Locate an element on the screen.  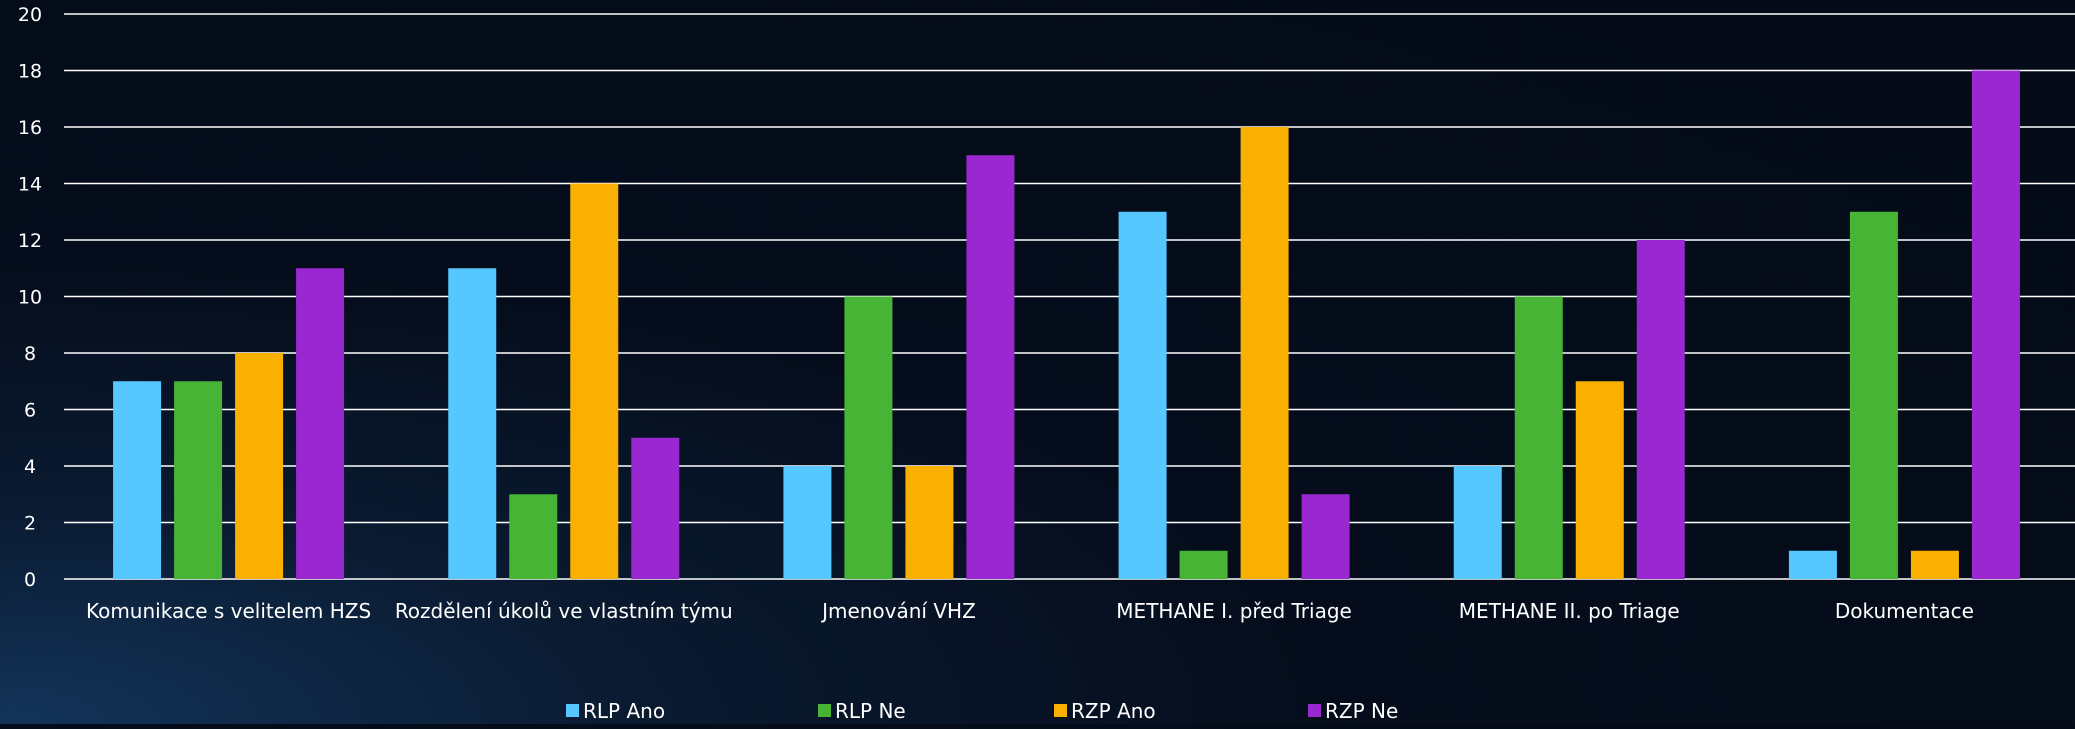
y-axis-ticks: 0 2 4 6 8 10 12 14 16 18 20 is located at coordinates (30, 297).